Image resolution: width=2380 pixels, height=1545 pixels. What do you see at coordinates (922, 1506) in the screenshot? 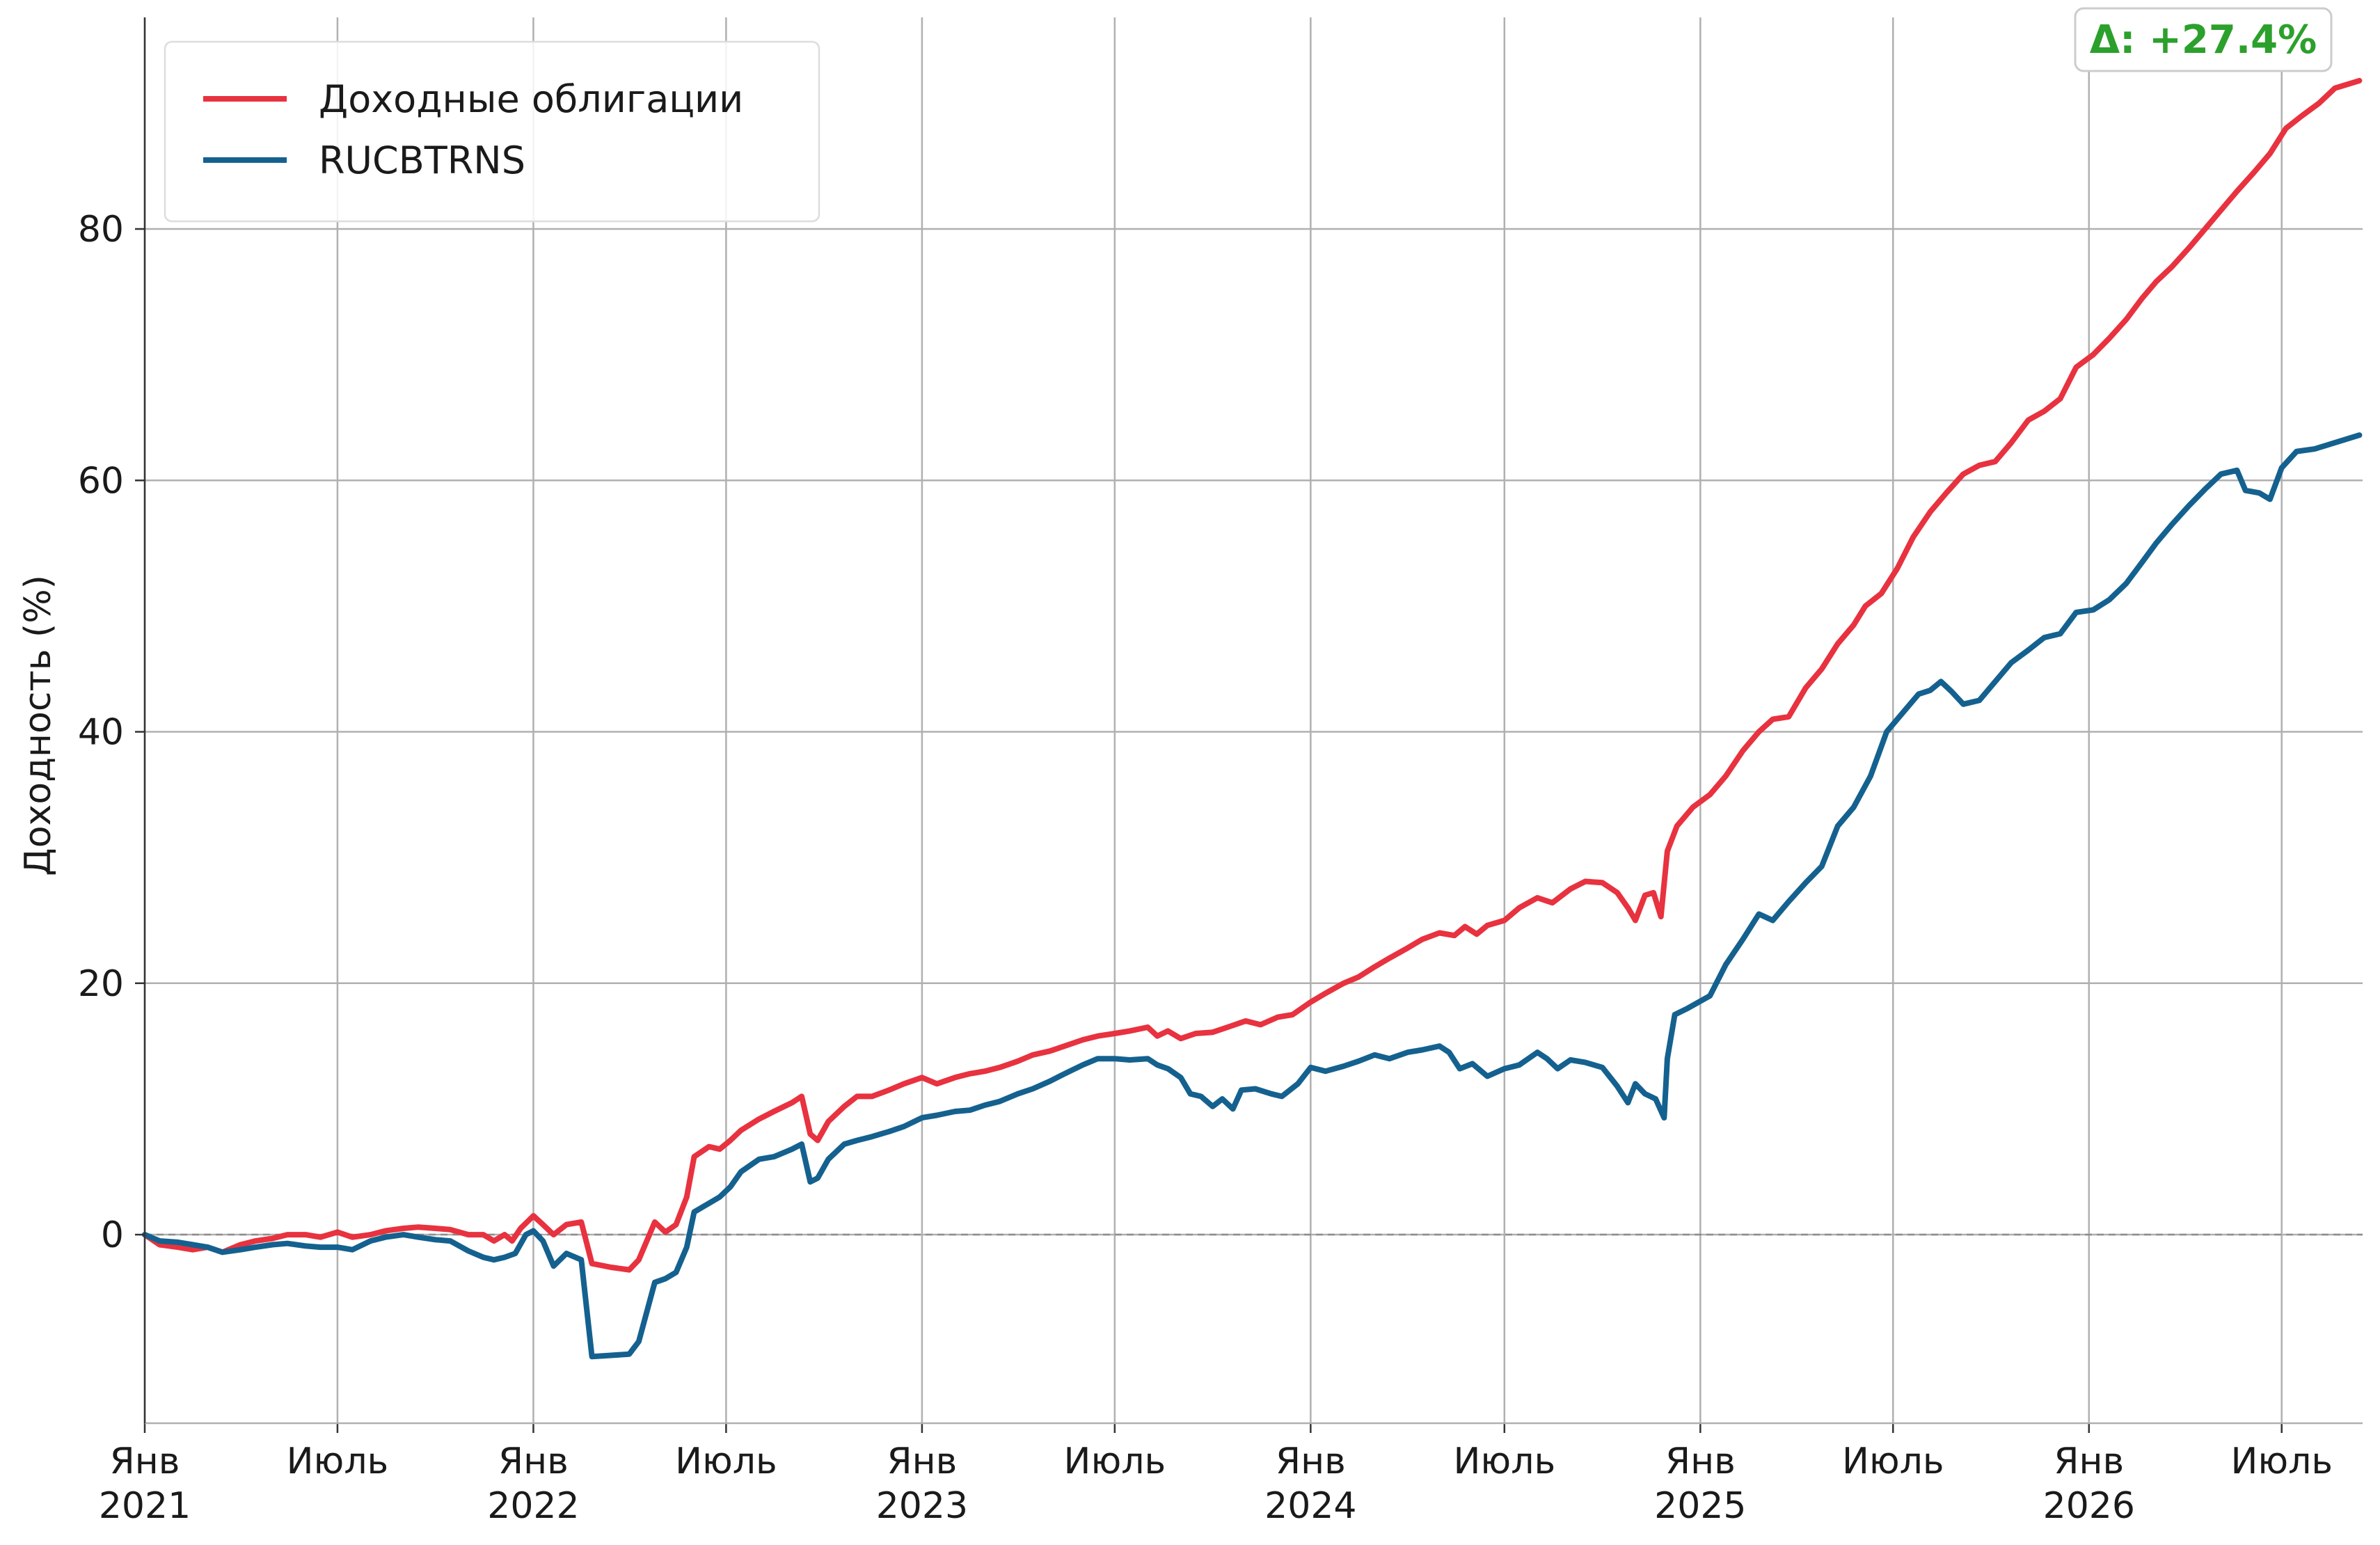
I see `x-tick-year-4: 2023` at bounding box center [922, 1506].